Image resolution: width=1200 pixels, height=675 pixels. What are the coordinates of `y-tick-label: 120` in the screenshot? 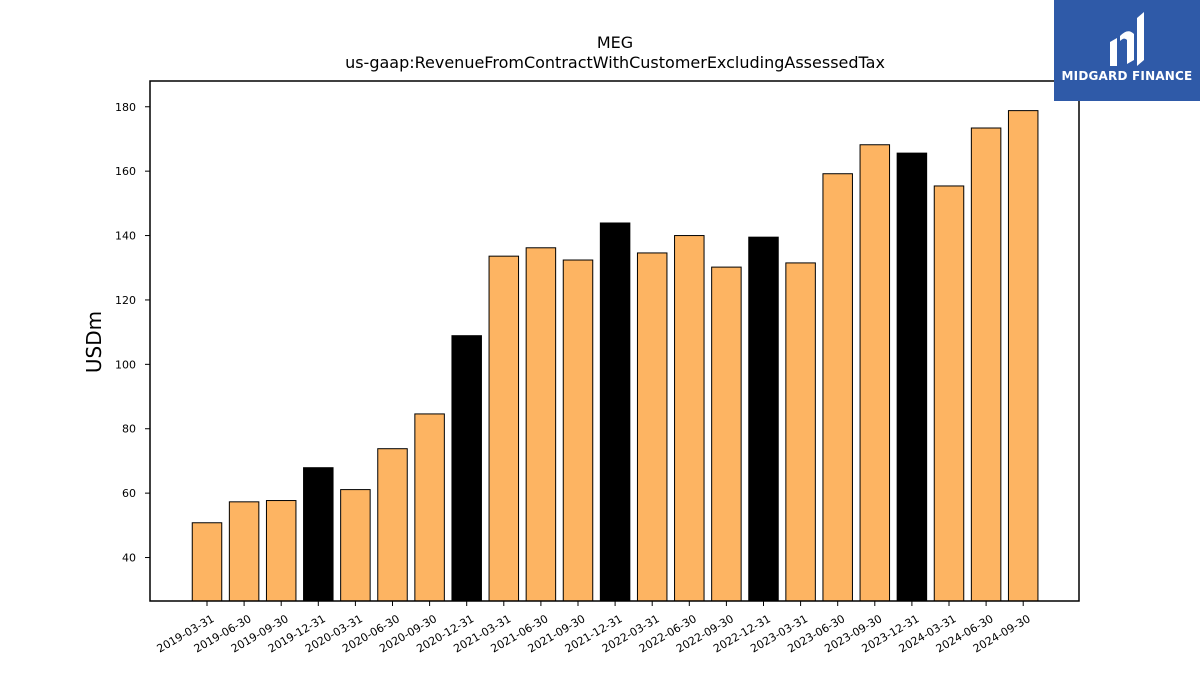 It's located at (125, 300).